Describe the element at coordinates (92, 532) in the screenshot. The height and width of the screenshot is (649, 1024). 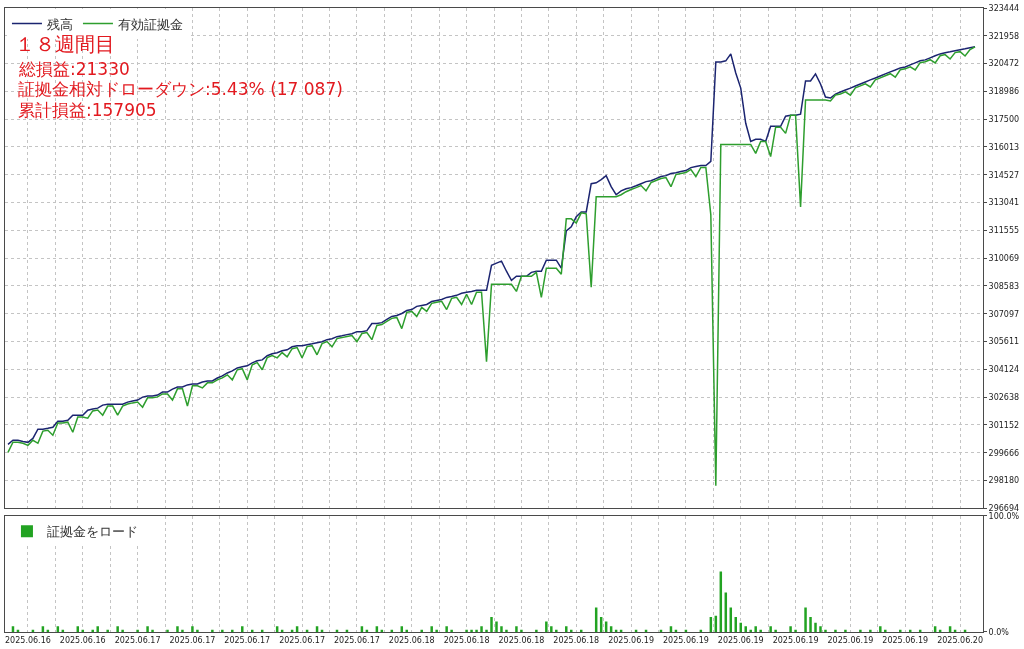
I see `legend-label: 証拠金をロード` at that location.